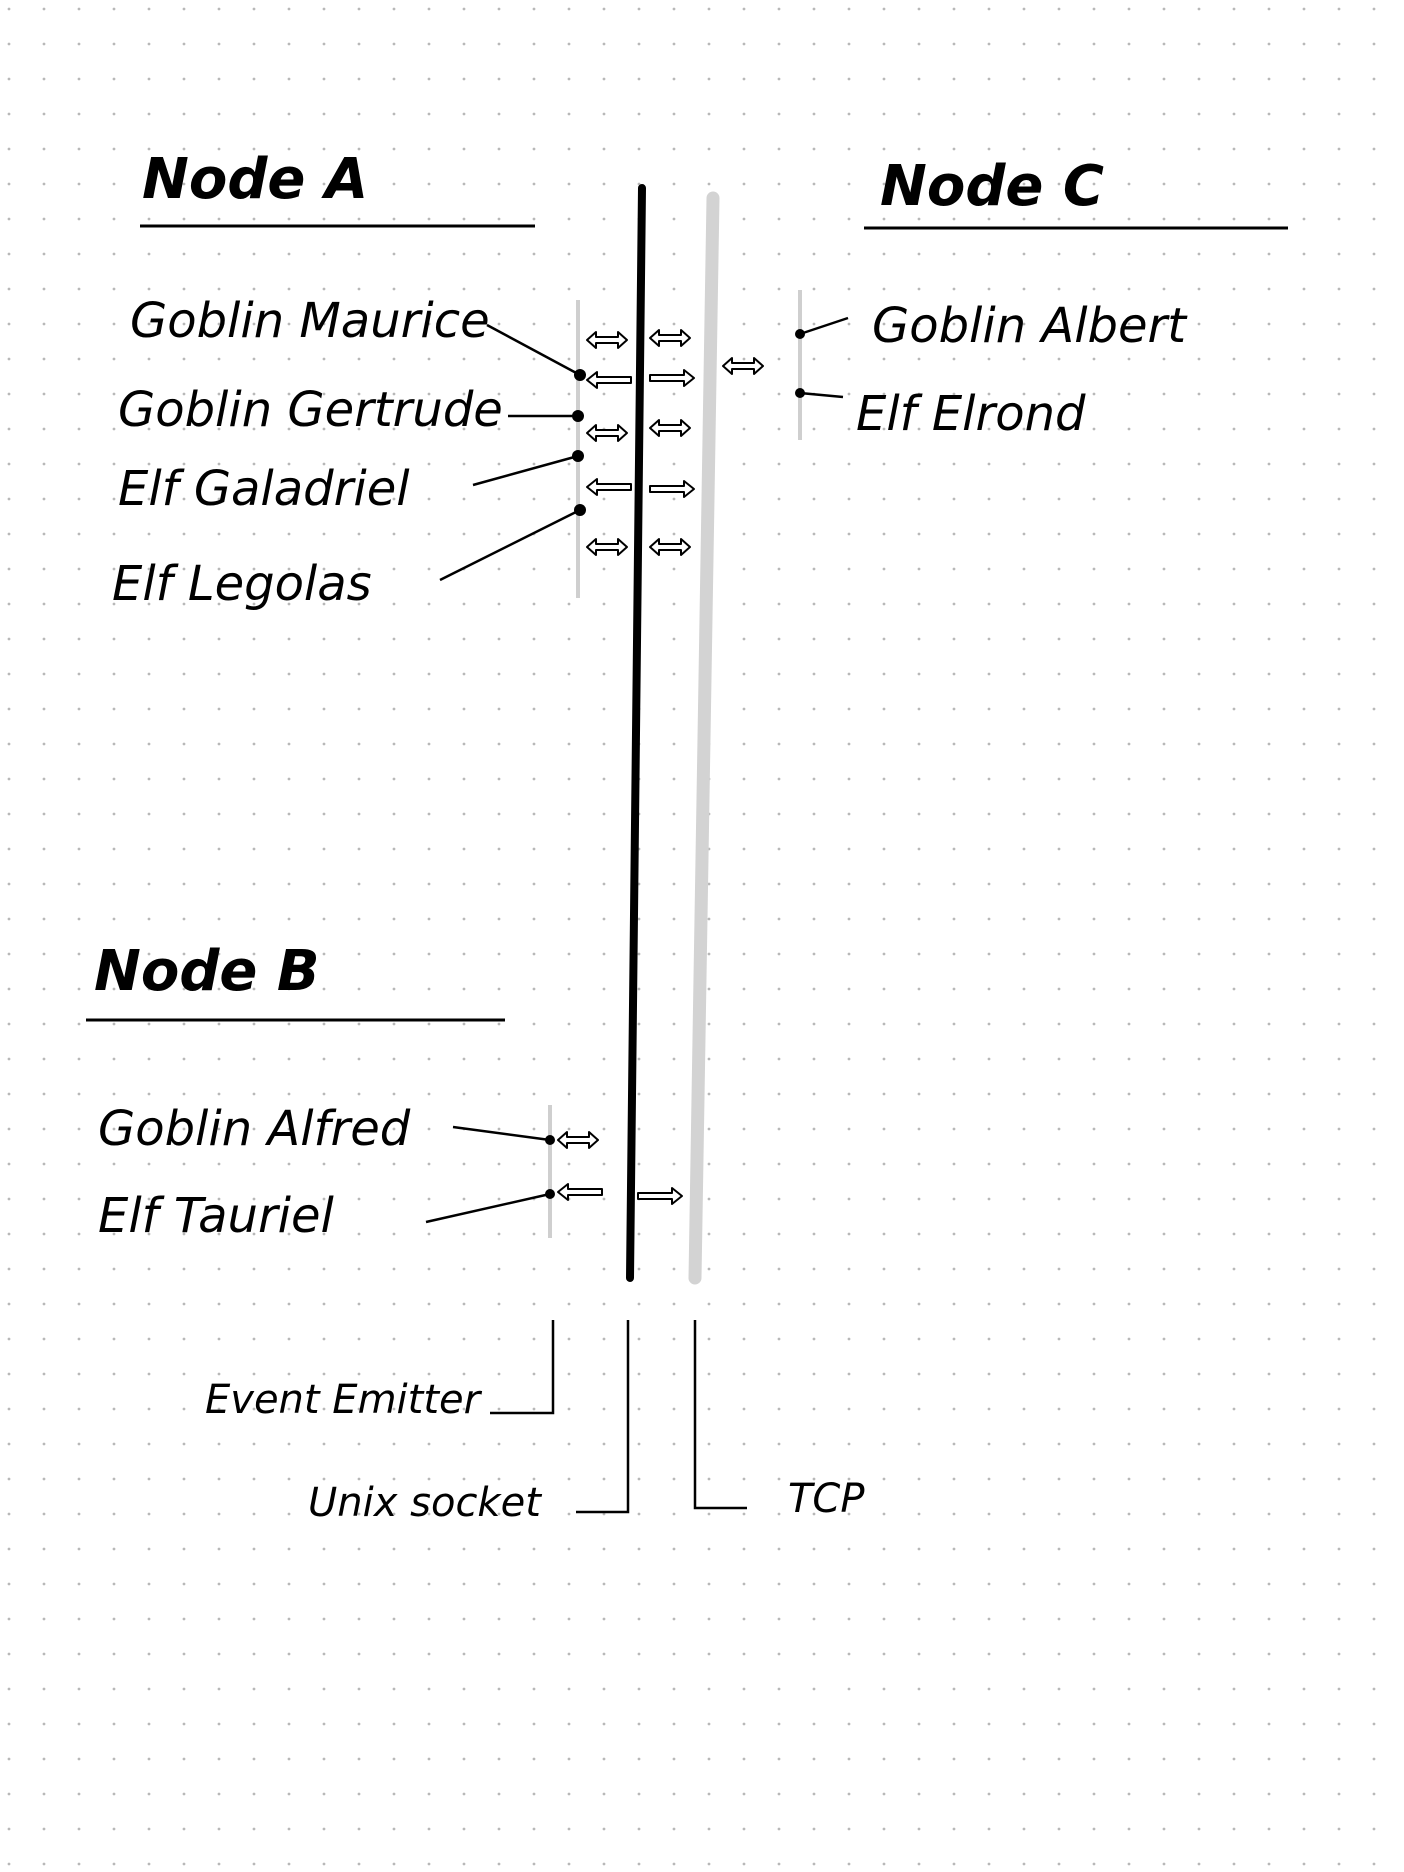  What do you see at coordinates (636, 733) in the screenshot?
I see `unix-socket-bus` at bounding box center [636, 733].